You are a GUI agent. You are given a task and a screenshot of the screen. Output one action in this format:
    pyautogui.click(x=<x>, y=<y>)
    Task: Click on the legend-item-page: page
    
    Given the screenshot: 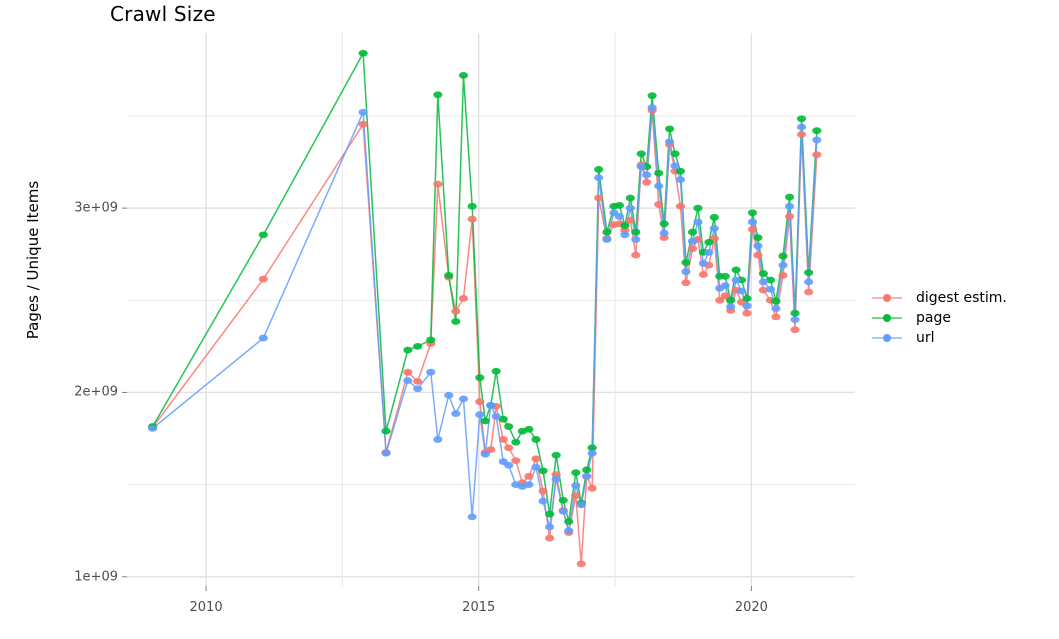 What is the action you would take?
    pyautogui.click(x=962, y=318)
    